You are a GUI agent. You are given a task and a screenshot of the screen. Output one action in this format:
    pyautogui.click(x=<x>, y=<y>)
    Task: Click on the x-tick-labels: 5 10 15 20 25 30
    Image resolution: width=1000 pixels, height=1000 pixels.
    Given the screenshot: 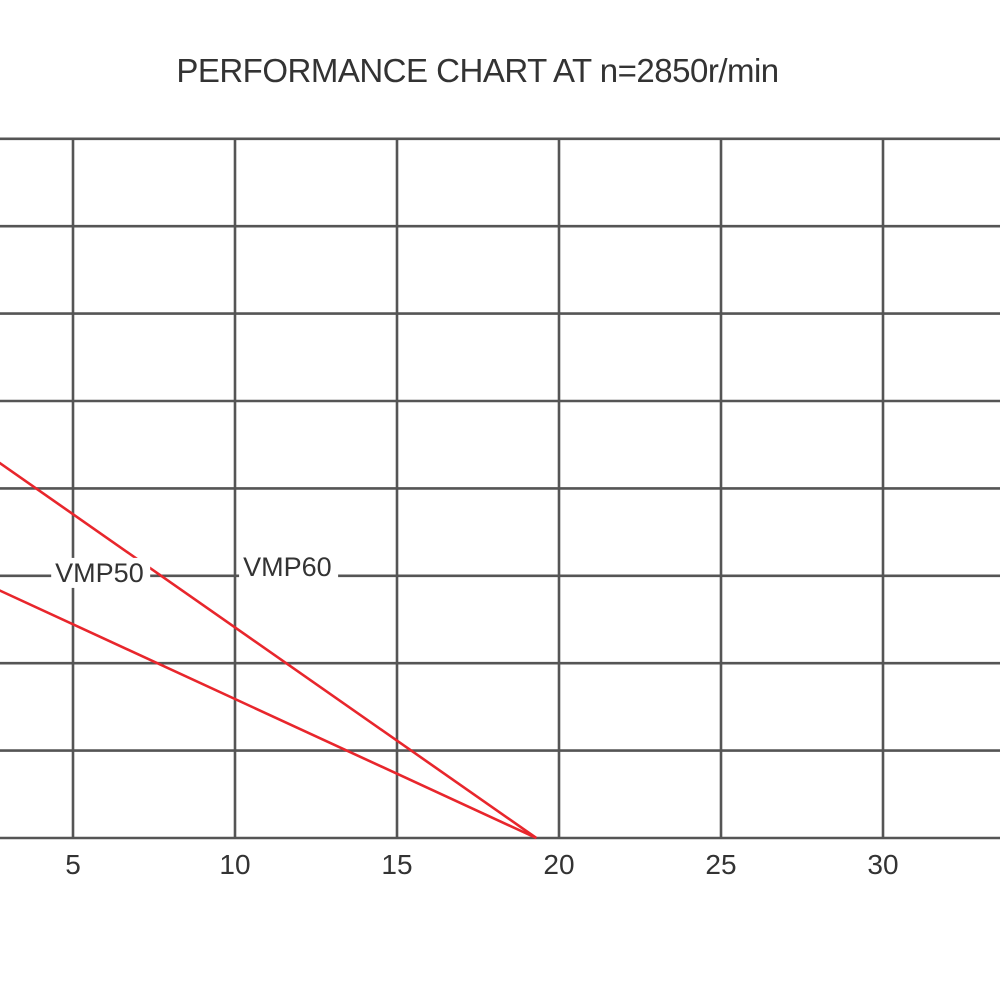 What is the action you would take?
    pyautogui.click(x=481, y=864)
    